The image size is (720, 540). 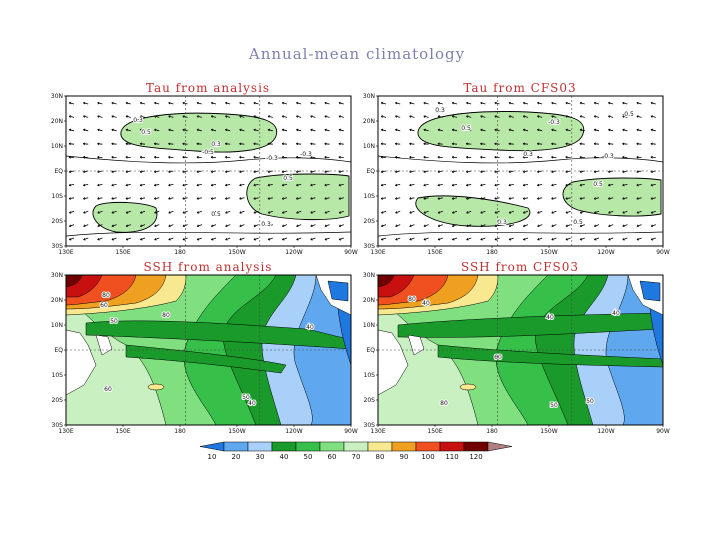 What do you see at coordinates (356, 451) in the screenshot?
I see `colorbar: 10 20 30 40 50 60 70 80 90 100 110 120` at bounding box center [356, 451].